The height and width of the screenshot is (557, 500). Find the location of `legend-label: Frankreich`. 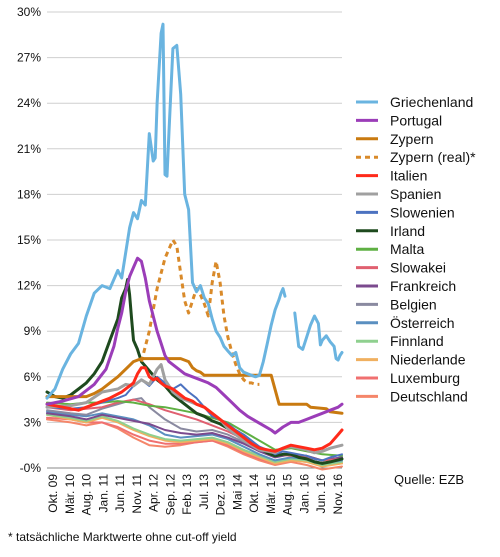

legend-label: Frankreich is located at coordinates (423, 286).